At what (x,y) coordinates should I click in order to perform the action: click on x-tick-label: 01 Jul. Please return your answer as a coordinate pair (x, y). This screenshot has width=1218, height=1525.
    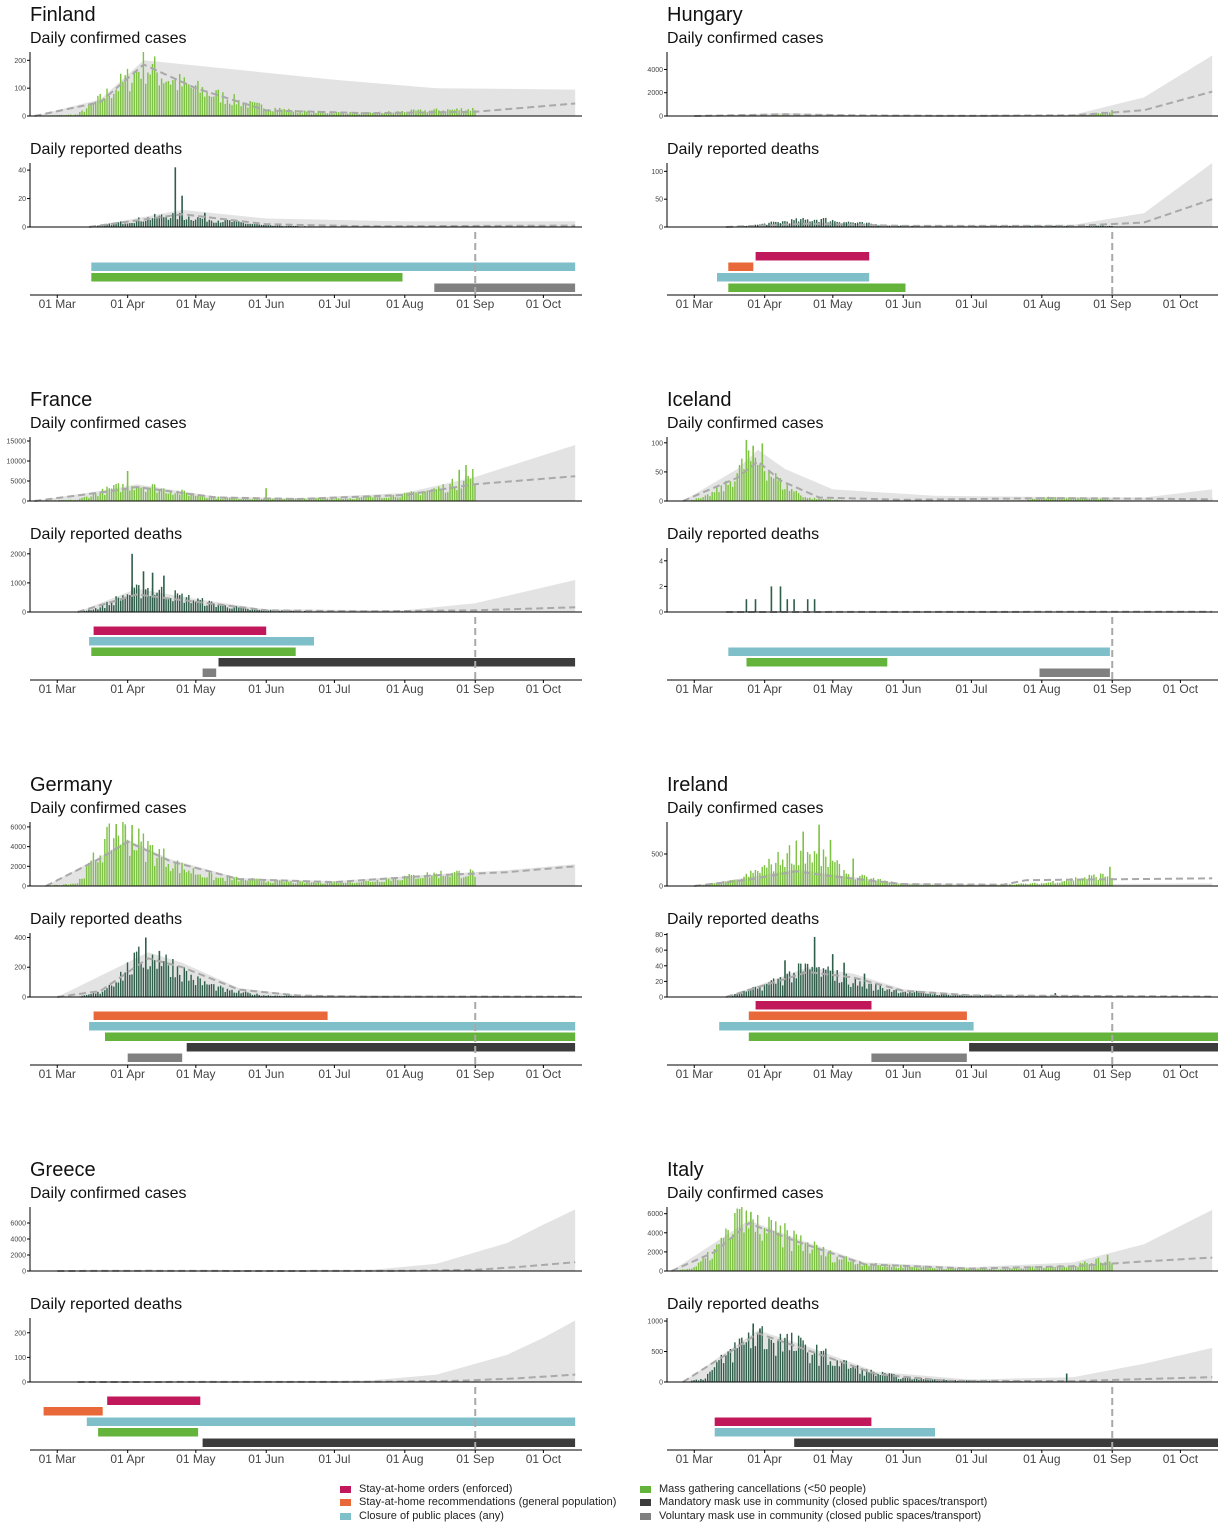
    Looking at the image, I should click on (971, 304).